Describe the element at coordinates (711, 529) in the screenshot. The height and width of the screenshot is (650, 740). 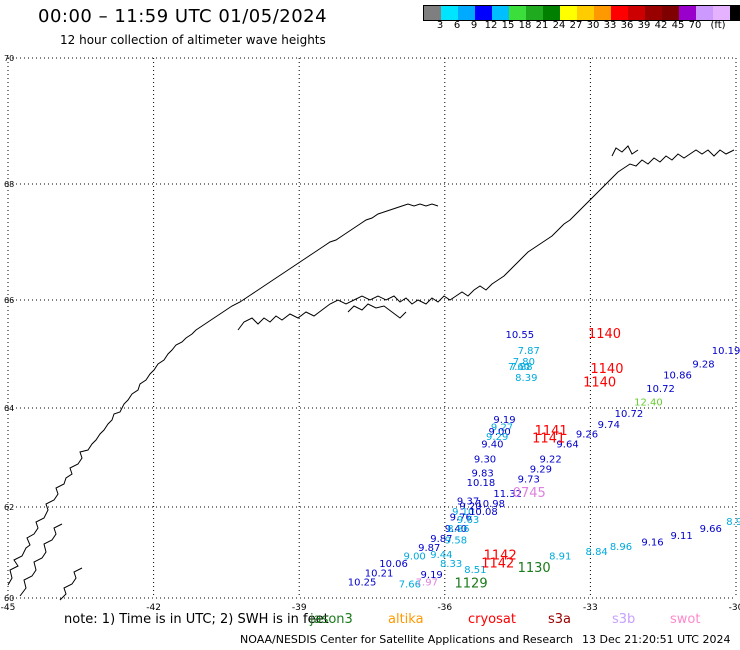
I see `wave-height-label: 9.66` at that location.